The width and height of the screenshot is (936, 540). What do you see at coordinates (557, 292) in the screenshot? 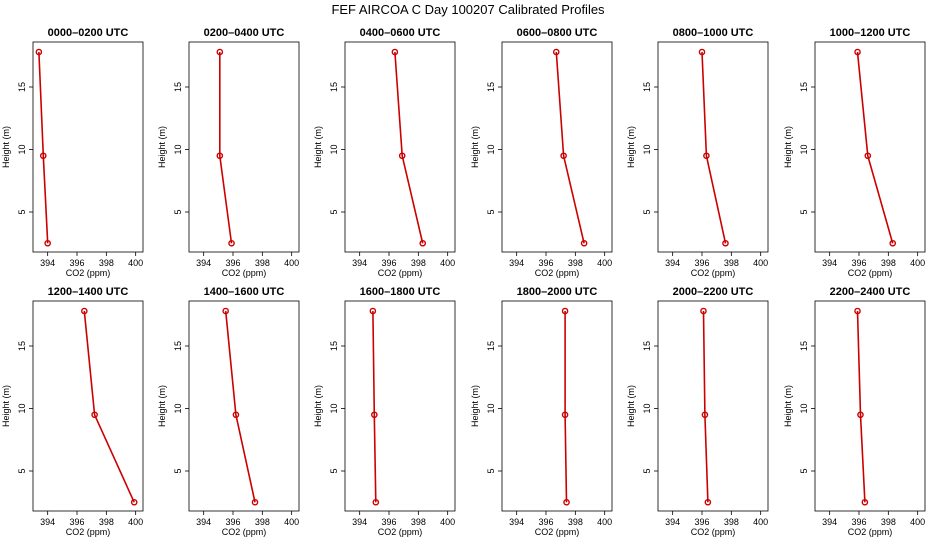
I see `panel-title: 1800–2000 UTC` at bounding box center [557, 292].